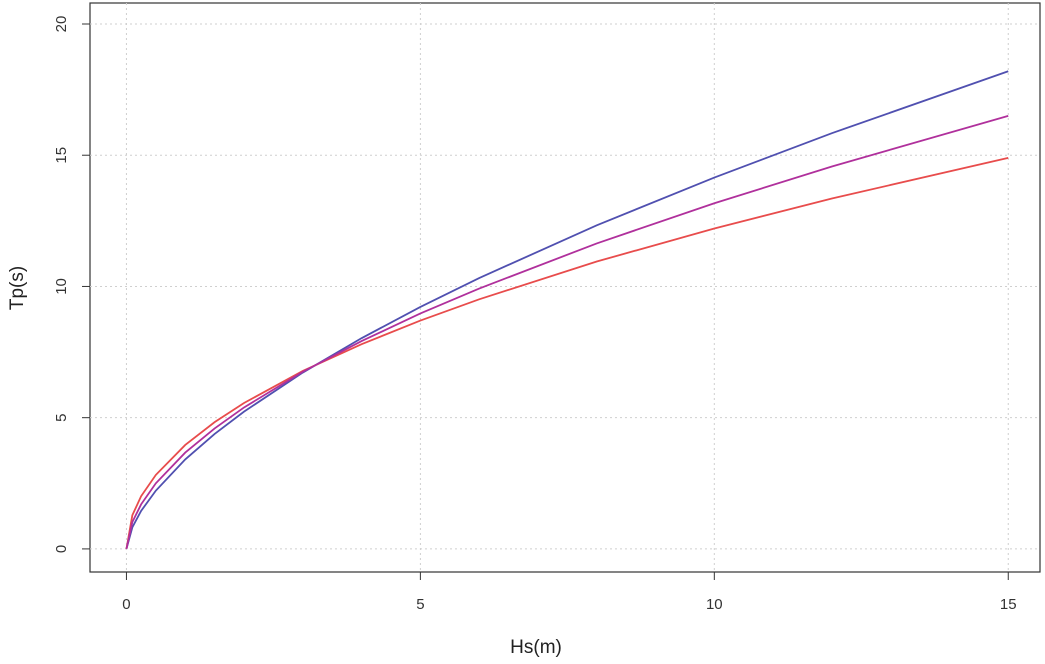  I want to click on y-tick-label: 5, so click(61, 418).